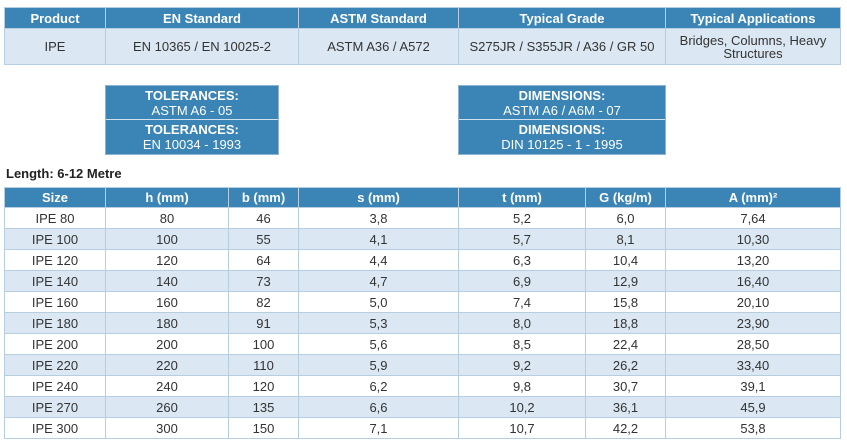 The image size is (847, 446). Describe the element at coordinates (55, 407) in the screenshot. I see `table-cell: IPE 270` at that location.